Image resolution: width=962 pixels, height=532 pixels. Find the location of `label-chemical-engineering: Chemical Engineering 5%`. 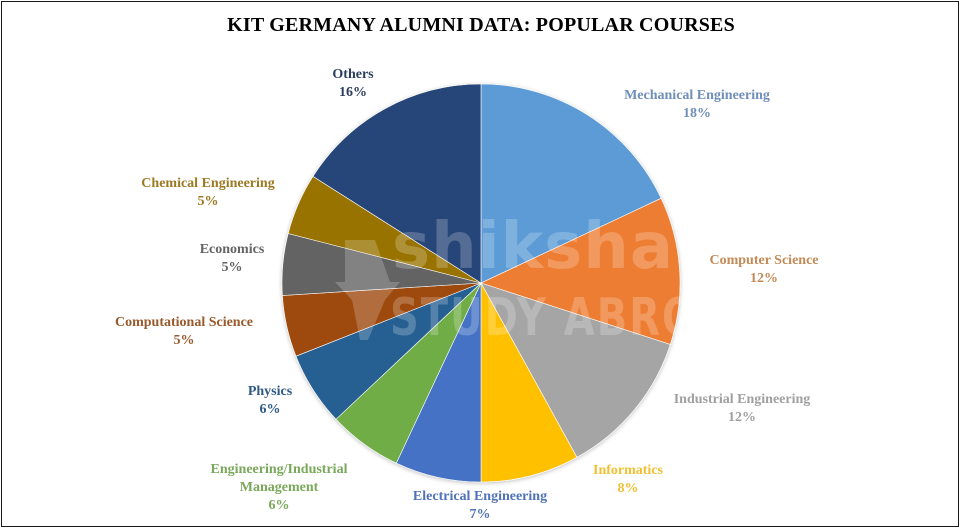

label-chemical-engineering: Chemical Engineering 5% is located at coordinates (207, 193).